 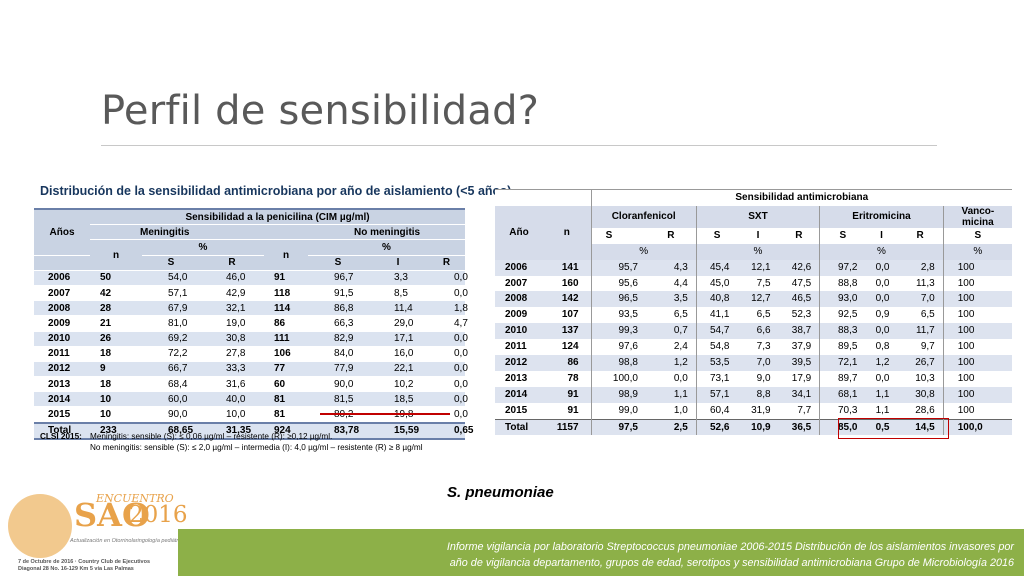 I want to click on eritromicina-i-cell: 0,8, so click(x=881, y=347).